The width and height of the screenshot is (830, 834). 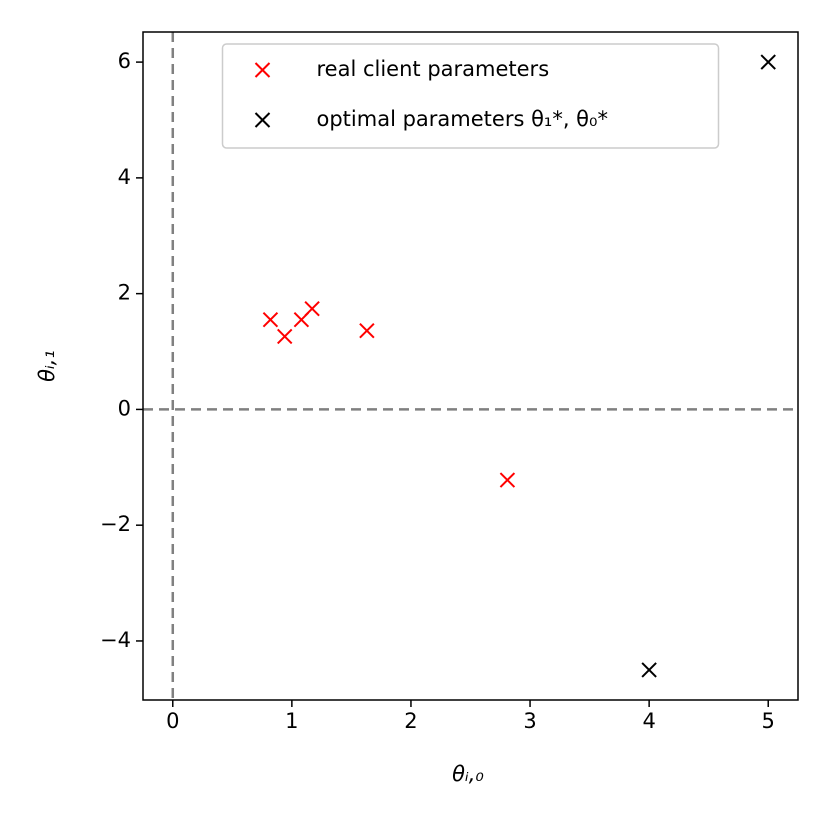 I want to click on y-axis-label: θᵢ,₁, so click(x=47, y=366).